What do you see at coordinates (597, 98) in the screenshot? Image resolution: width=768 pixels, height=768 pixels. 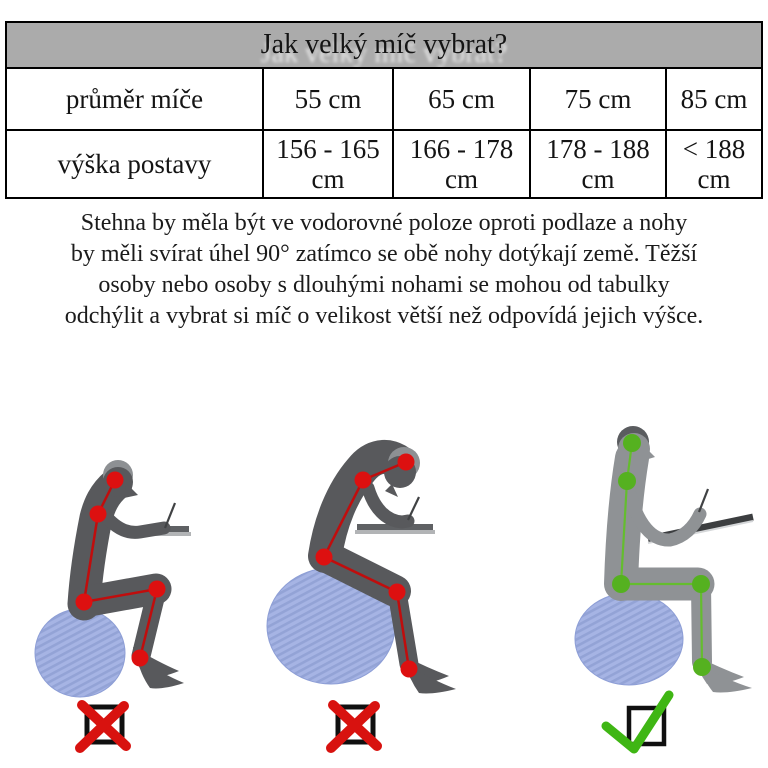 I see `diameter-value-3: 75 cm` at bounding box center [597, 98].